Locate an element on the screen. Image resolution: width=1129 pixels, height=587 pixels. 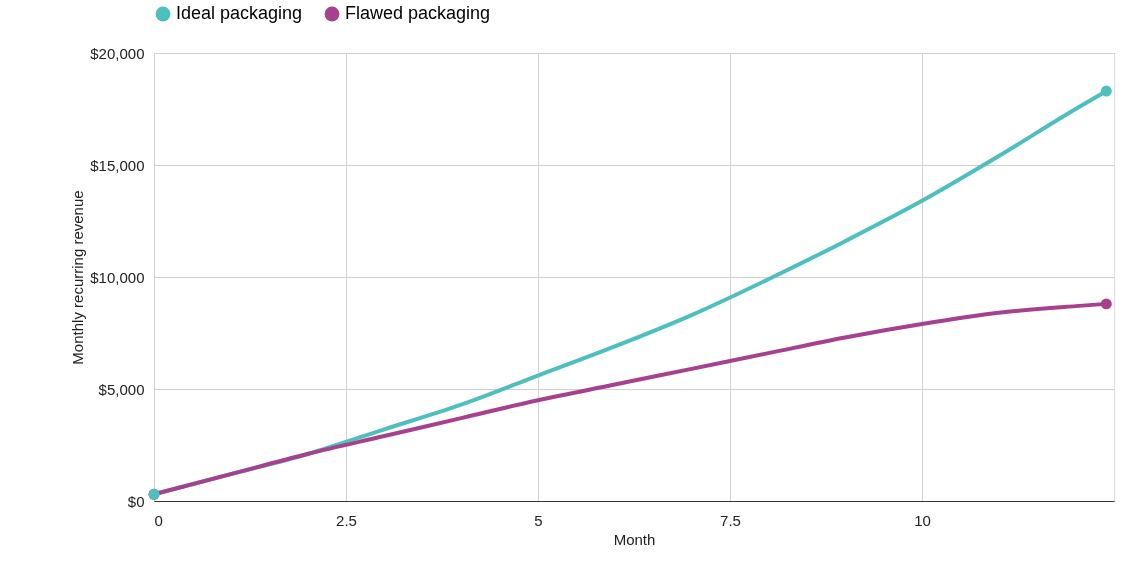
x-tick-label: 5 is located at coordinates (538, 520).